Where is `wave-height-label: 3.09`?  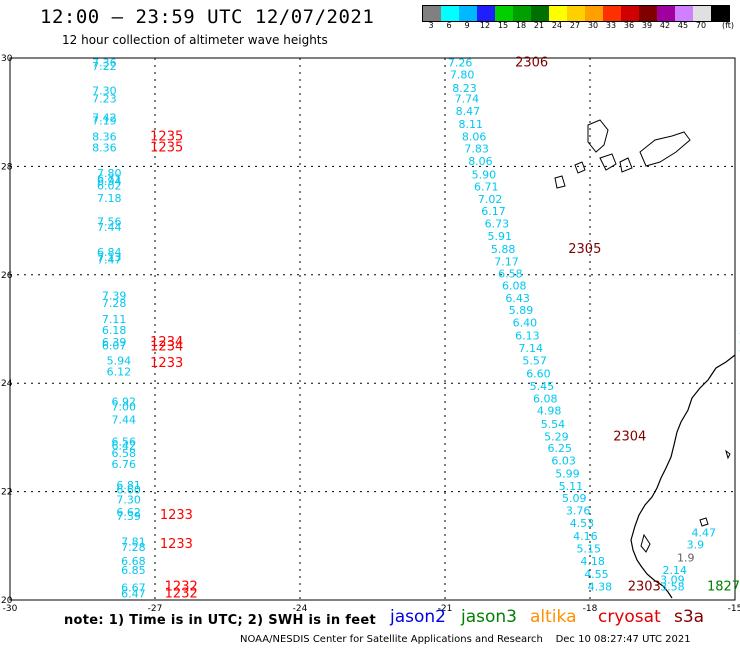 wave-height-label: 3.09 is located at coordinates (672, 579).